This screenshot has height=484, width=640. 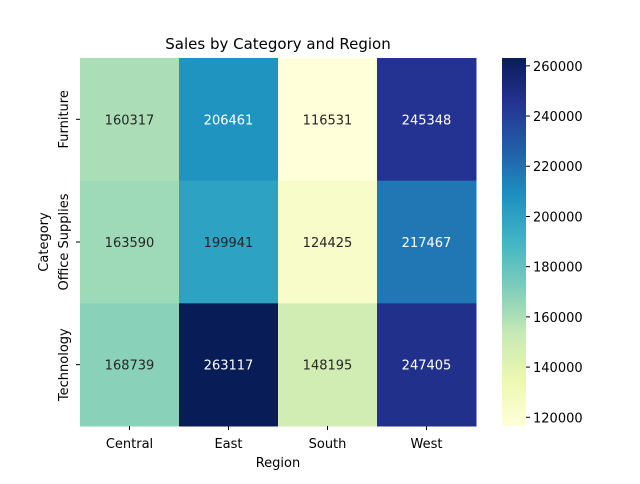 I want to click on colorbar-tick-label: 220000, so click(x=558, y=167).